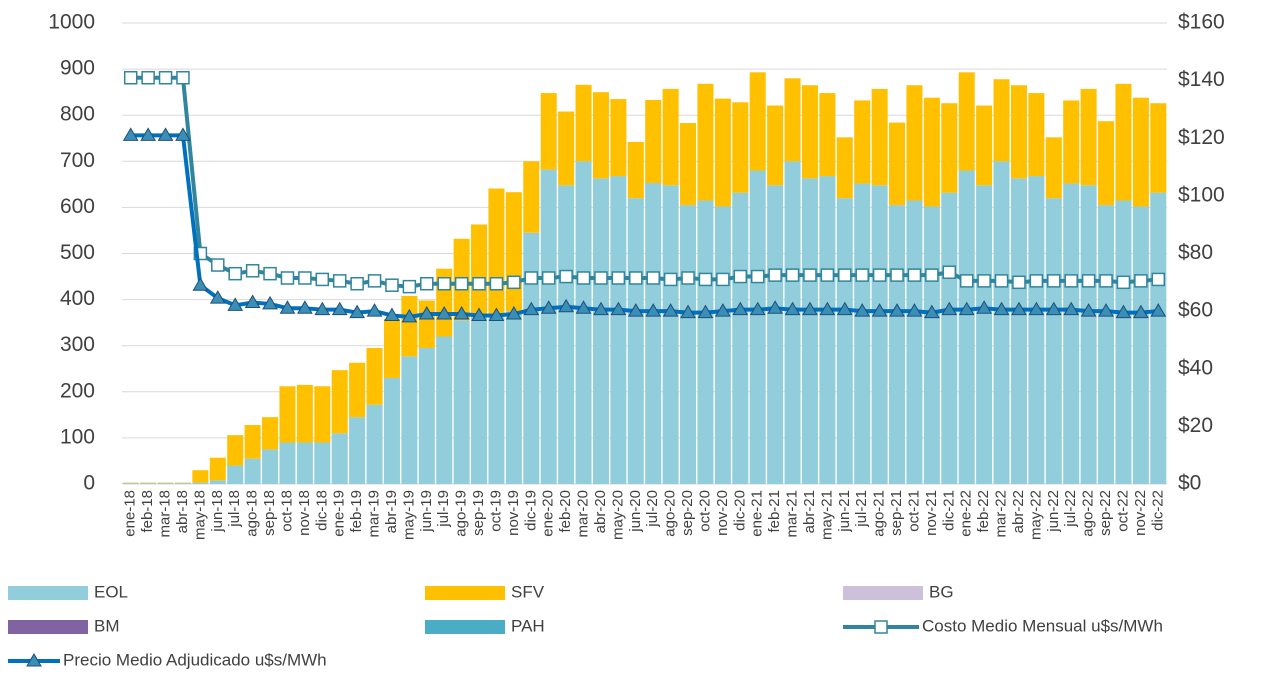 The width and height of the screenshot is (1271, 673). I want to click on x-tick-label: jul-20, so click(652, 509).